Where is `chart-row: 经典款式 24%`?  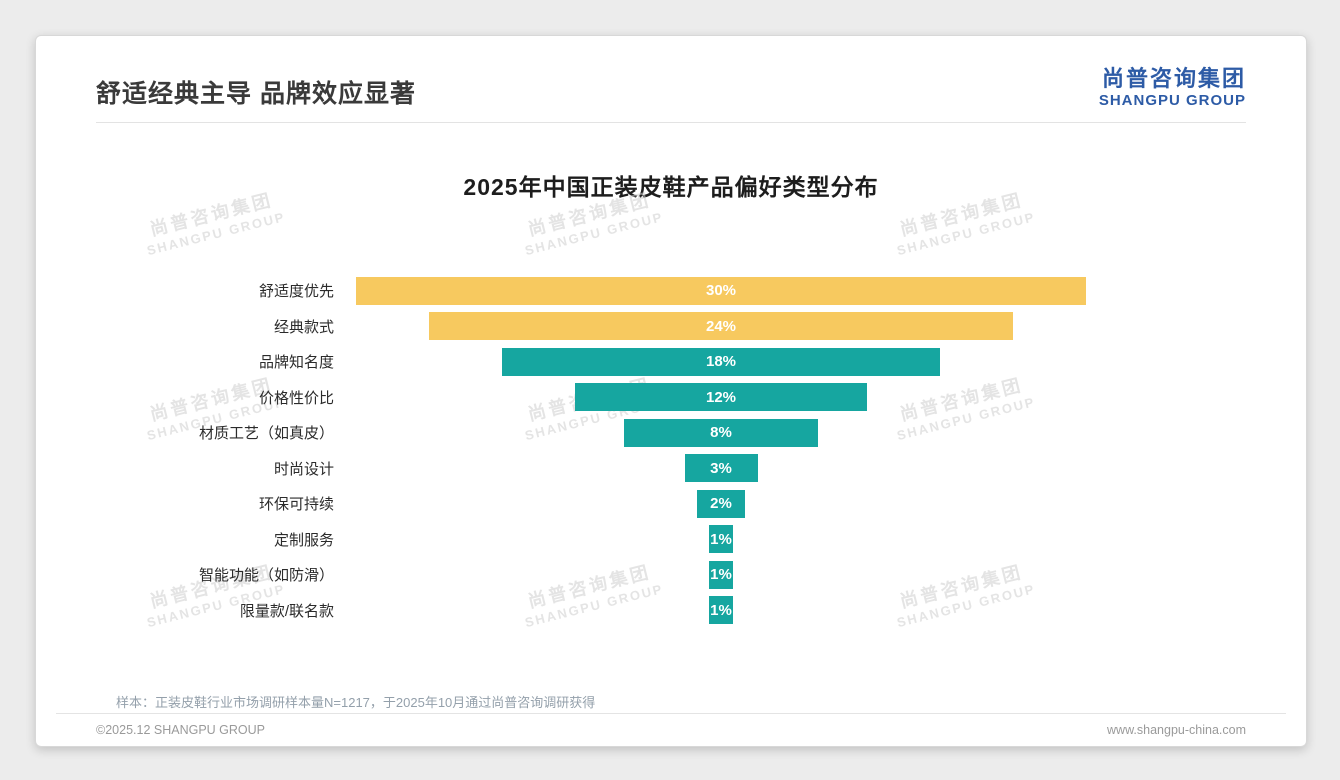 chart-row: 经典款式 24% is located at coordinates (671, 327).